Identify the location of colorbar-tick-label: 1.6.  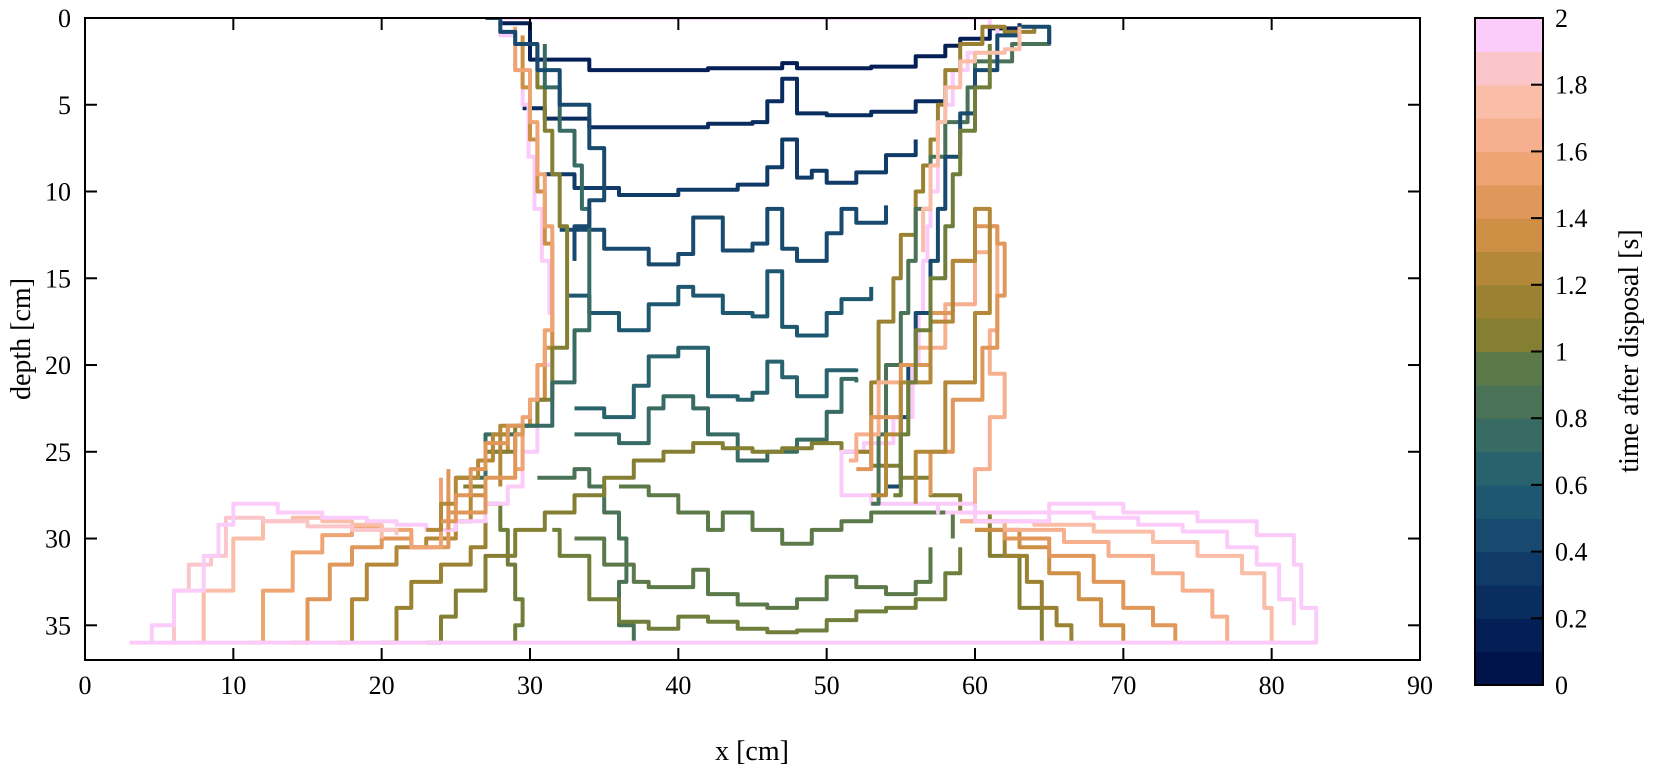
(1571, 151).